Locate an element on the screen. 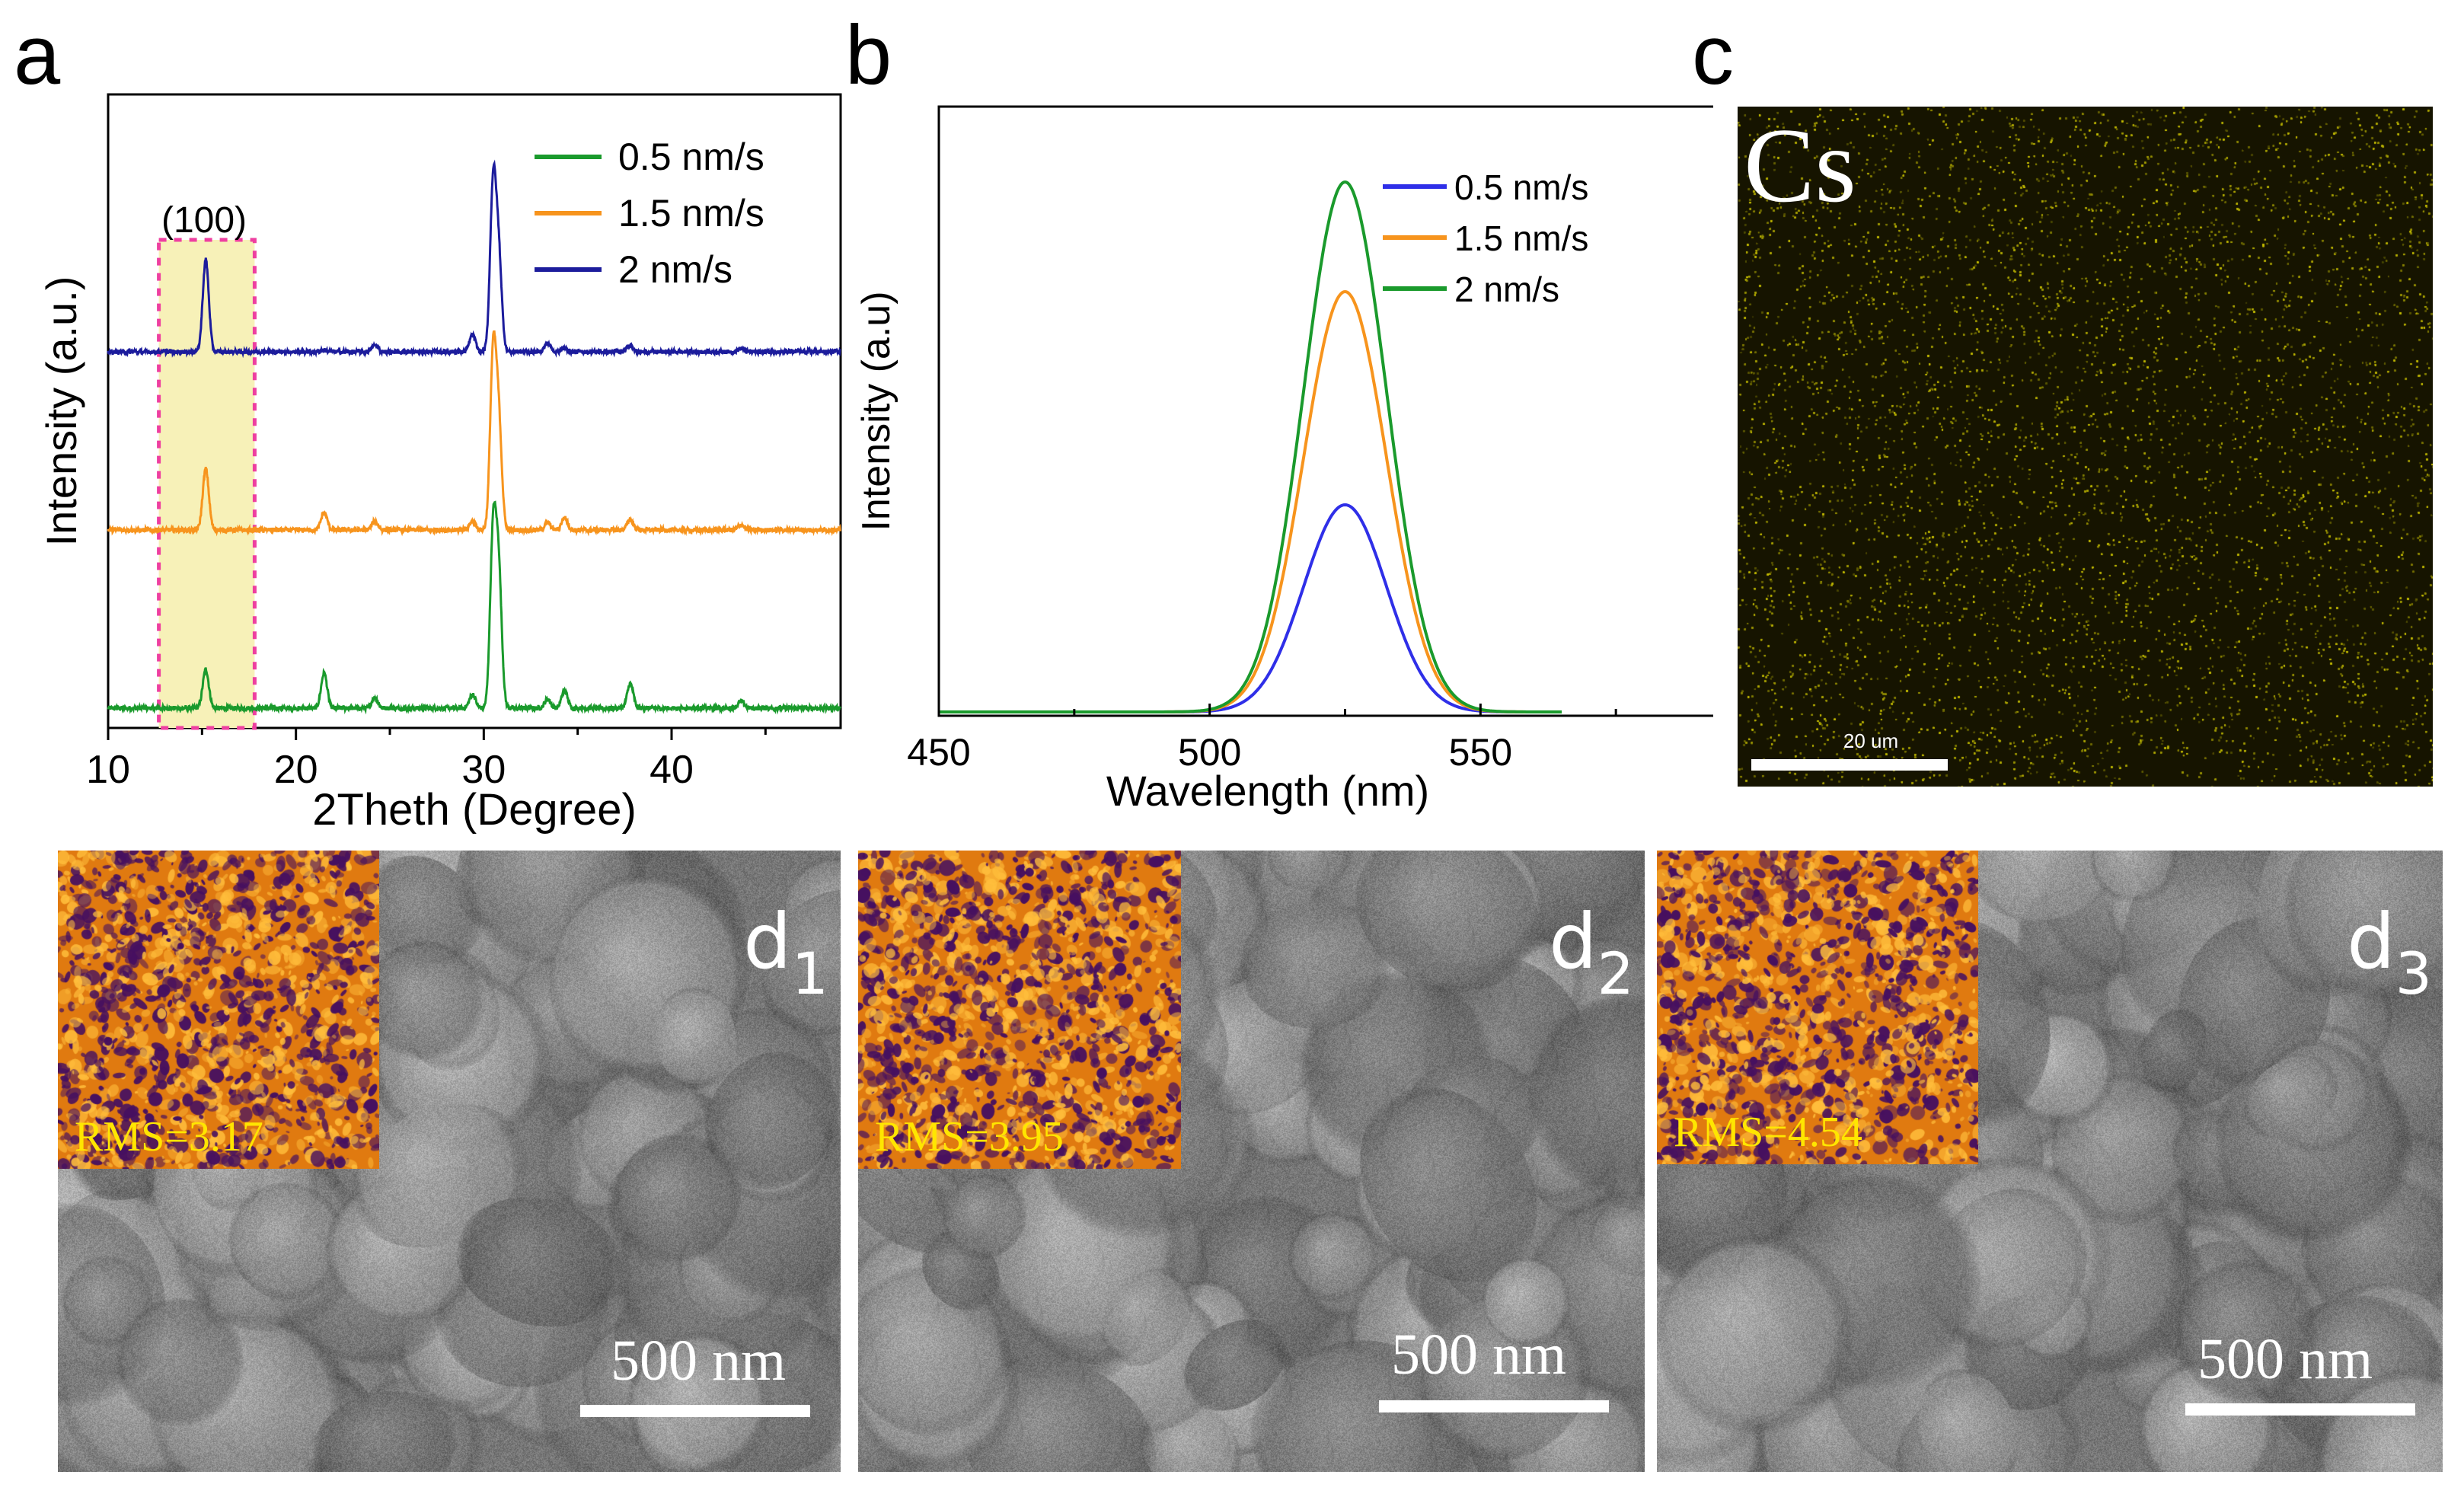  pl-x-axis-label: Wavelength (nm) is located at coordinates (1267, 791).